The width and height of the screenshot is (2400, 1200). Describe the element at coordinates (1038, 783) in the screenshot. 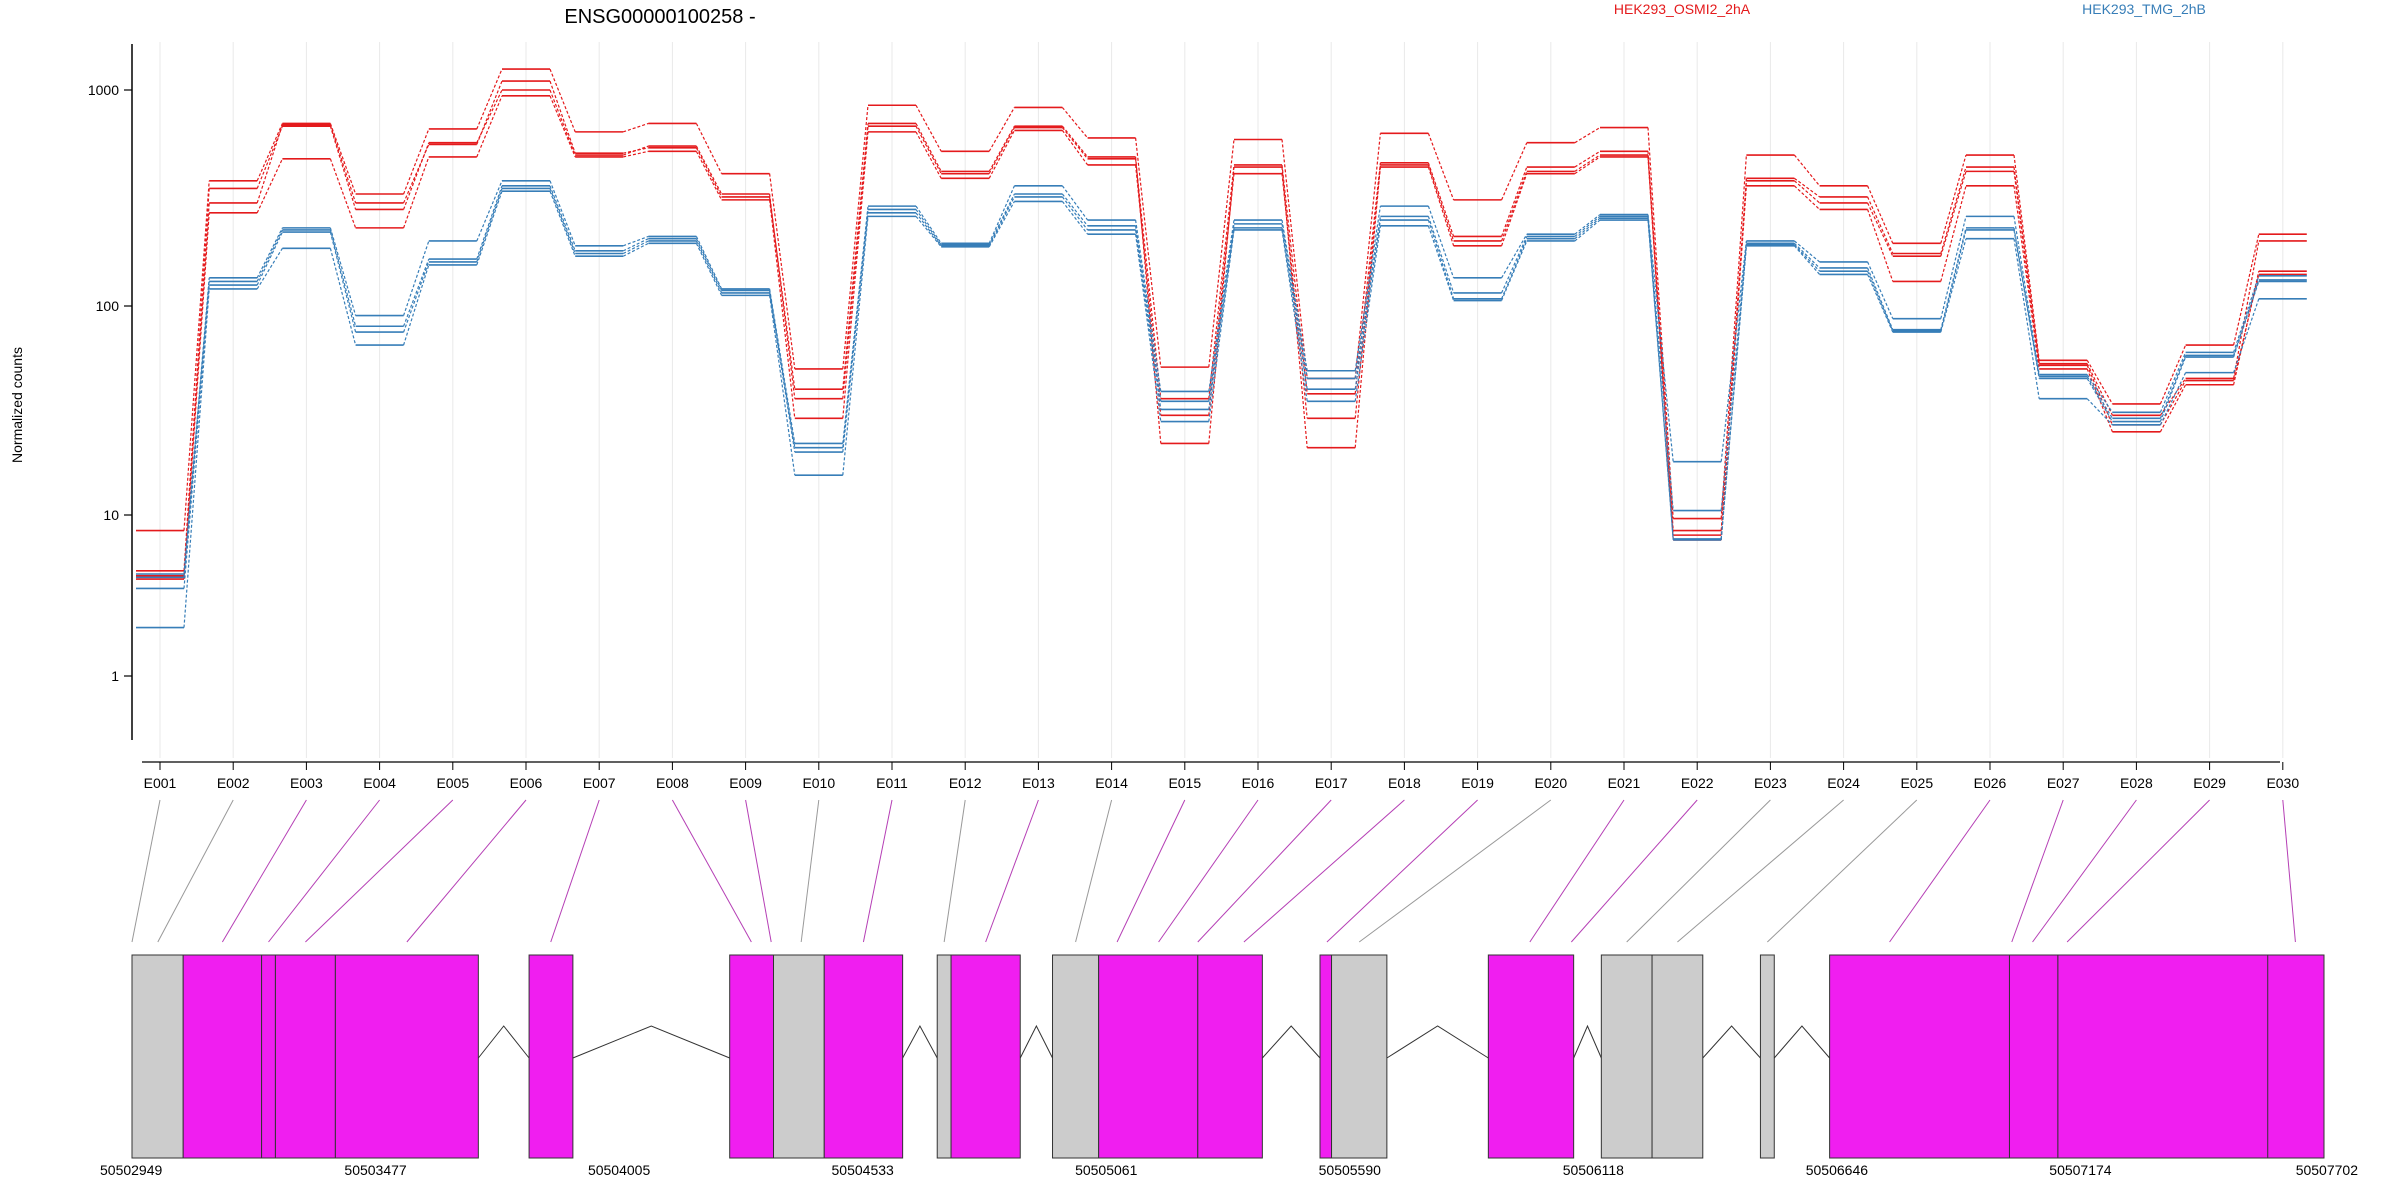

I see `x-tick-label-e013: E013` at that location.